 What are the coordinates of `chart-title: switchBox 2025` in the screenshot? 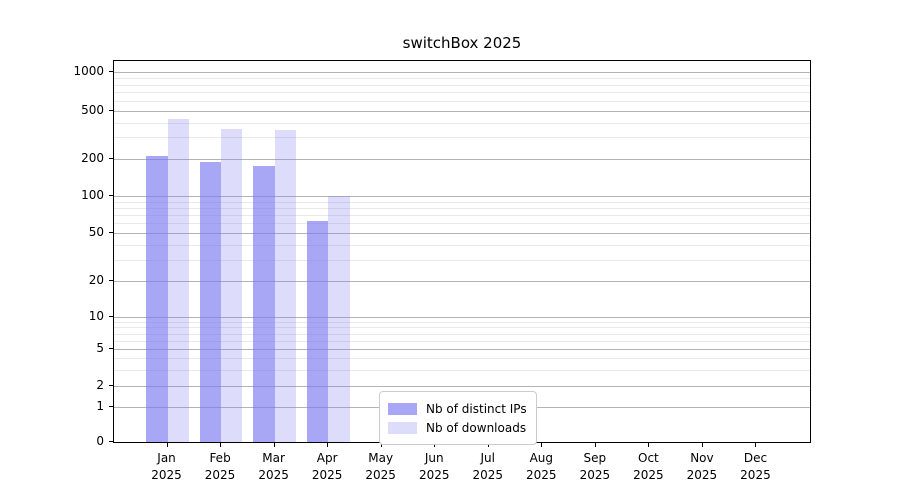 It's located at (462, 43).